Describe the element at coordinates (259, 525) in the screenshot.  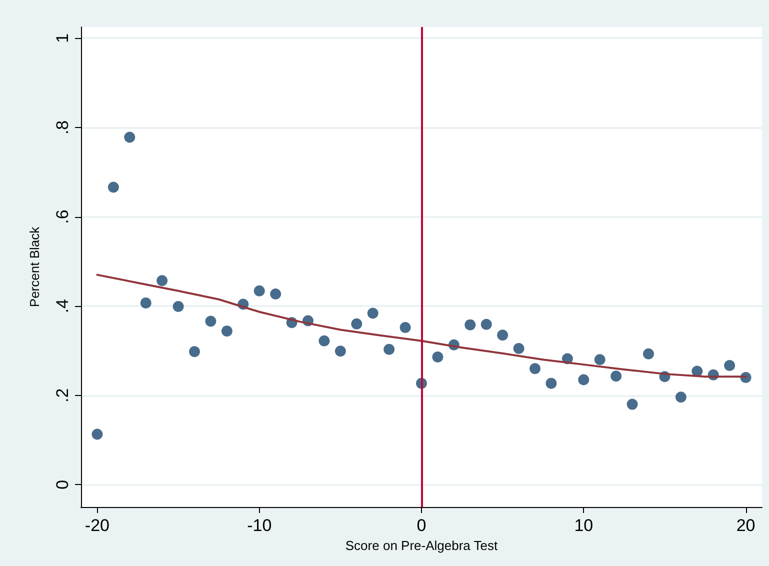
I see `x-tick-label: -10` at that location.